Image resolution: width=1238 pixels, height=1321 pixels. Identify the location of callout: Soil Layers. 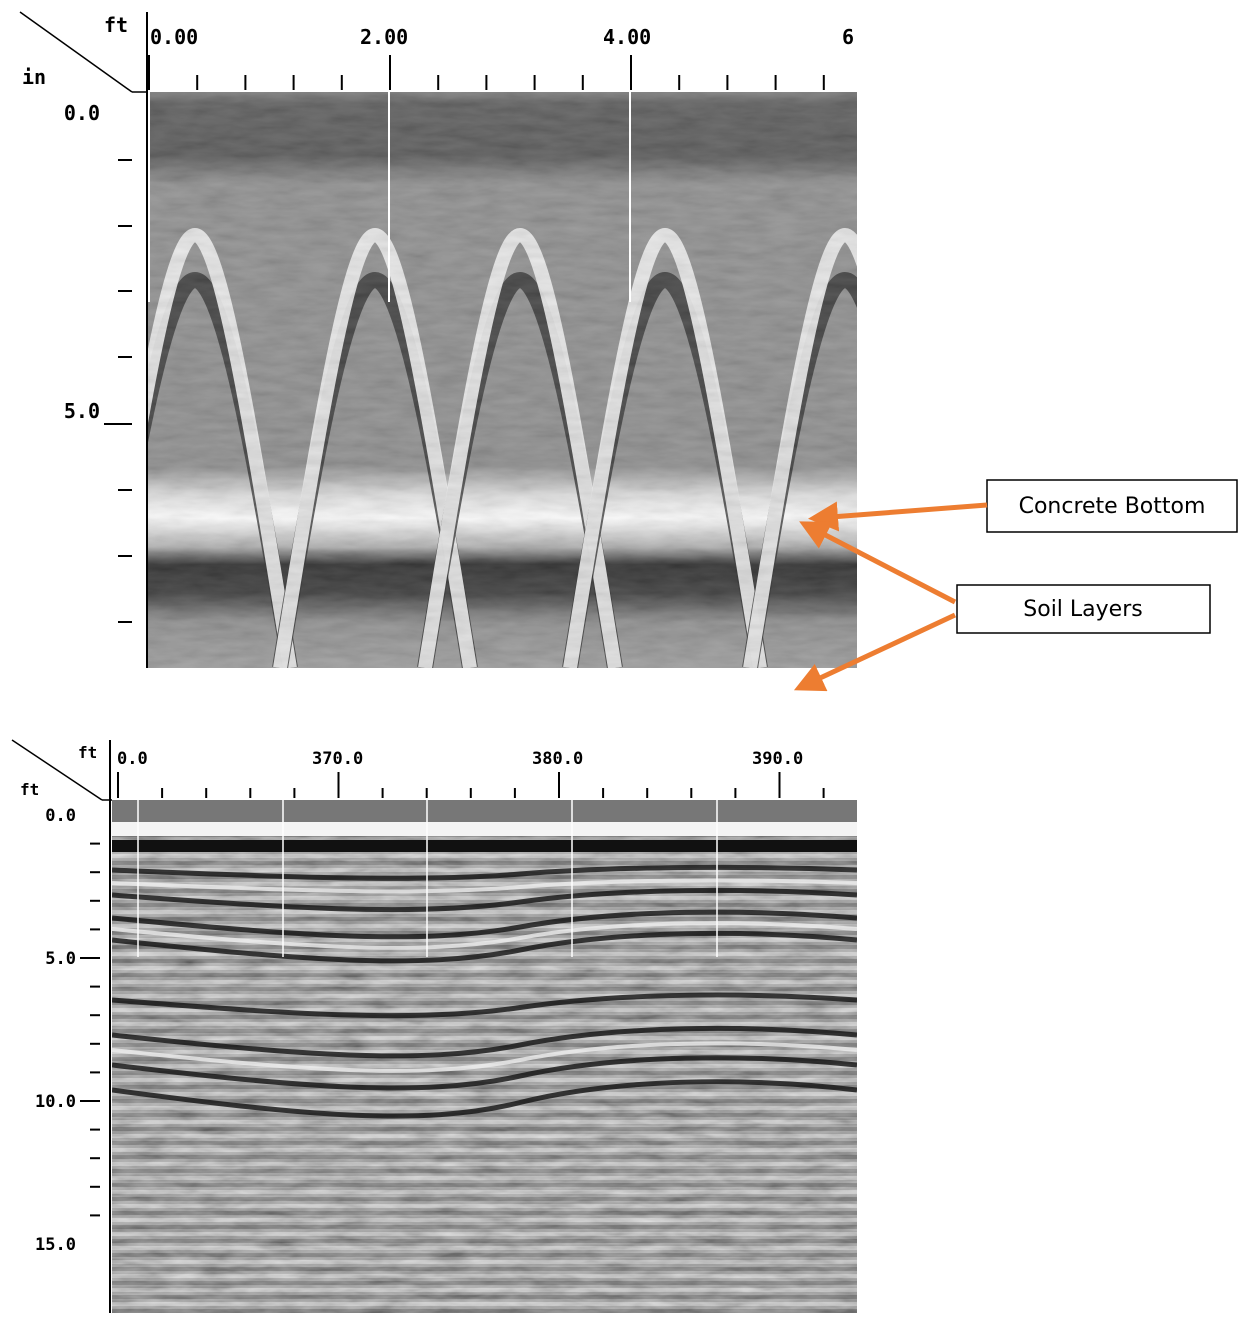
(1082, 609).